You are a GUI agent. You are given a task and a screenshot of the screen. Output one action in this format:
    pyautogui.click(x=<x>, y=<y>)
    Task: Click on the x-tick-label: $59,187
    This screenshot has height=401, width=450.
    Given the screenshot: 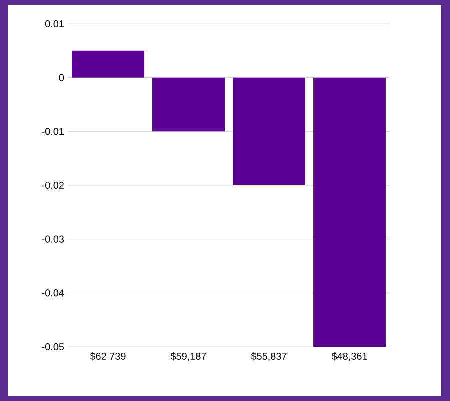 What is the action you would take?
    pyautogui.click(x=188, y=357)
    